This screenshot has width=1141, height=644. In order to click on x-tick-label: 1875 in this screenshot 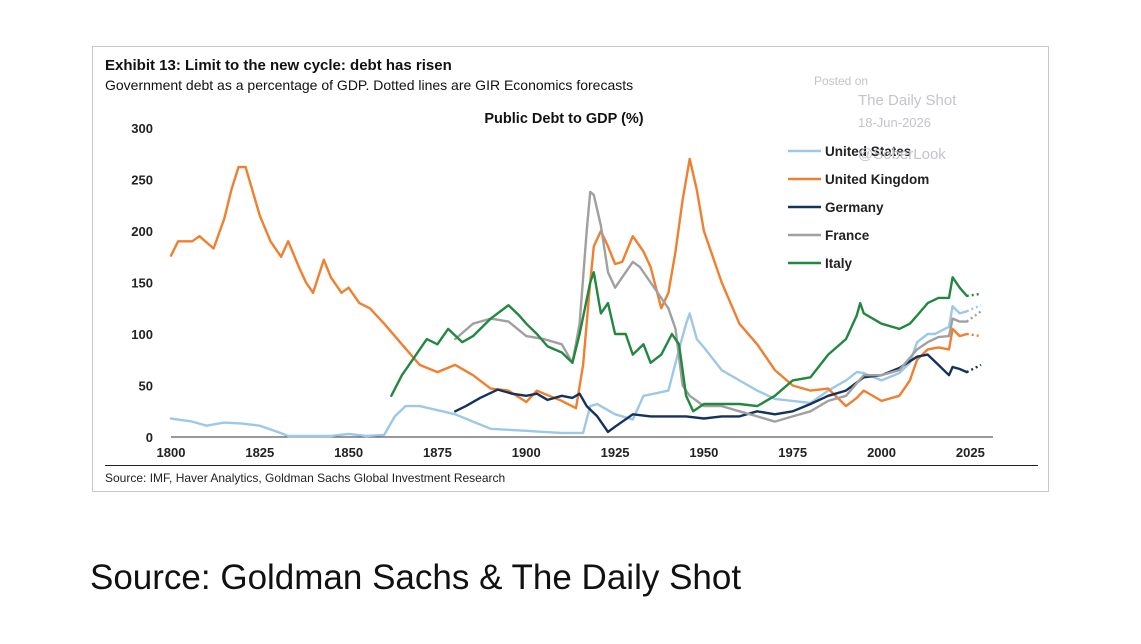, I will do `click(437, 452)`.